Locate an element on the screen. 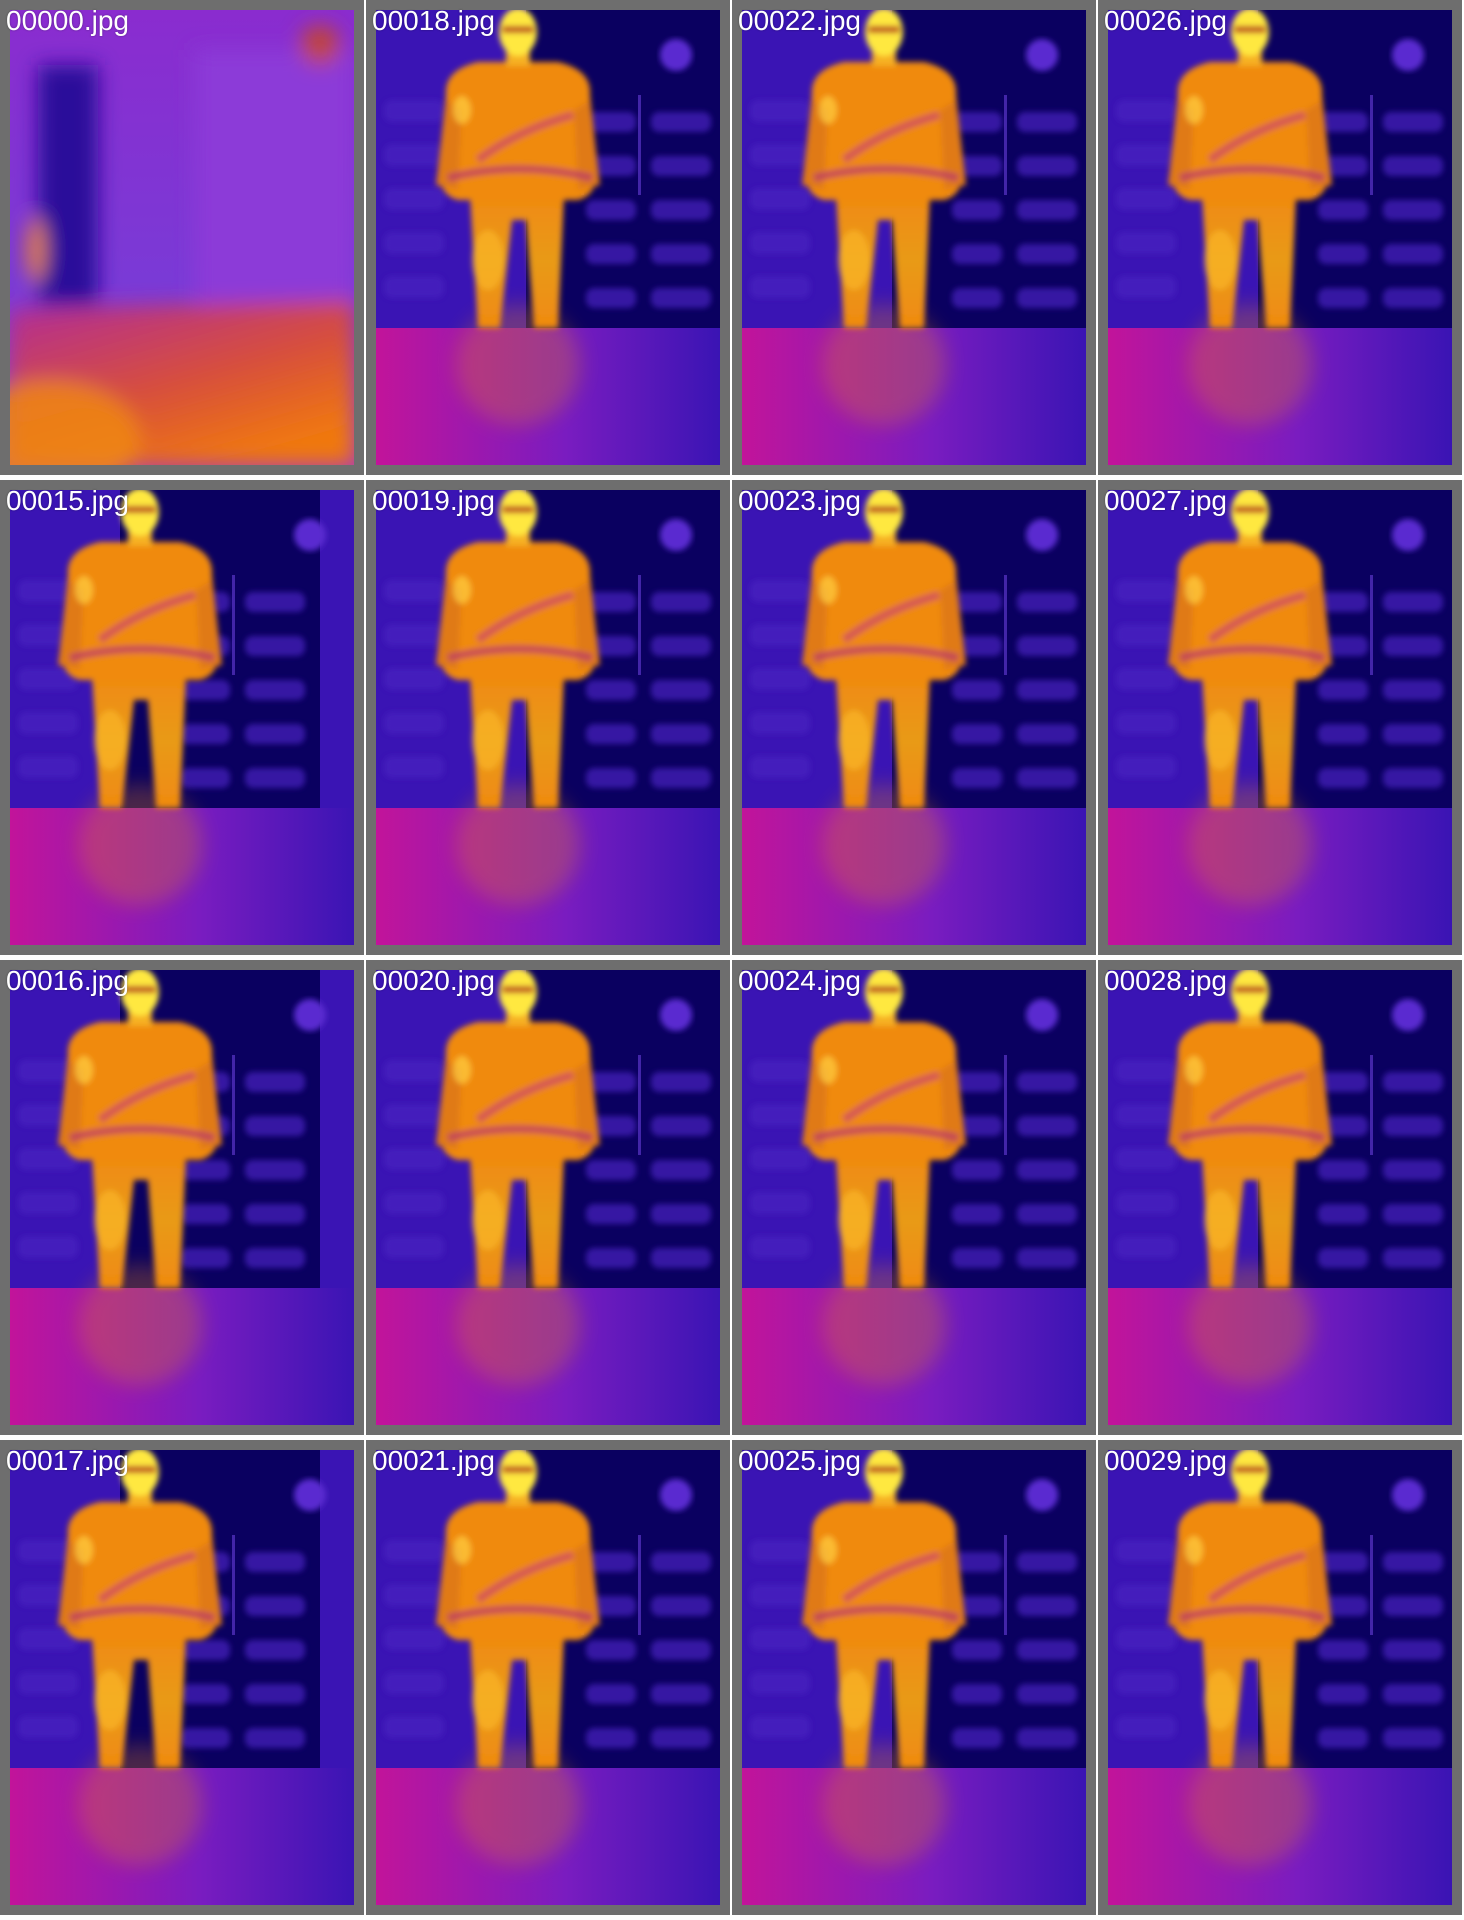  tile-00015: 00015.jpg is located at coordinates (182, 717).